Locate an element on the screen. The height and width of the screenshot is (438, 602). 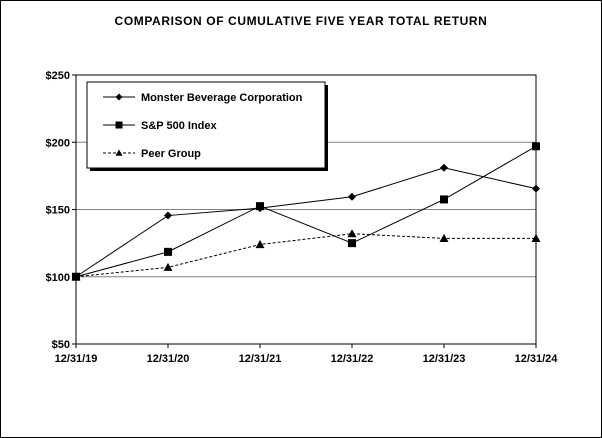
legend-label-peer-group: Peer Group is located at coordinates (171, 154).